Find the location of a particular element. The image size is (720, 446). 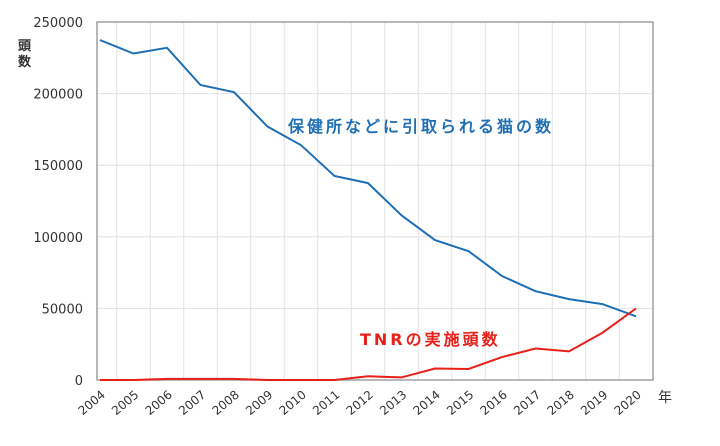

y-tick-label: 100000 is located at coordinates (58, 238).